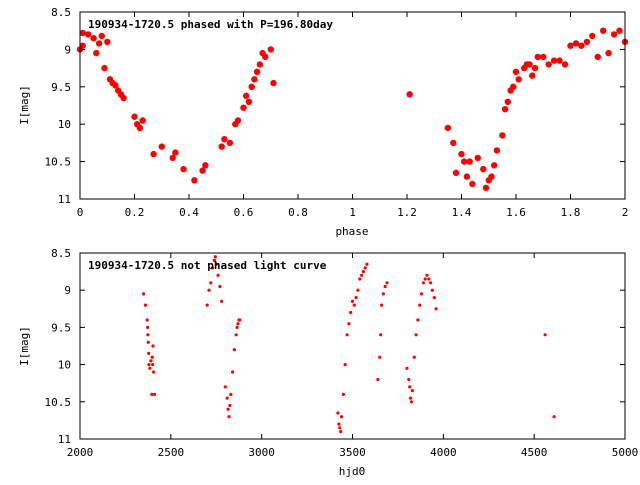 This screenshot has height=485, width=640. Describe the element at coordinates (135, 212) in the screenshot. I see `phased-x-tick-label: 0.2` at that location.